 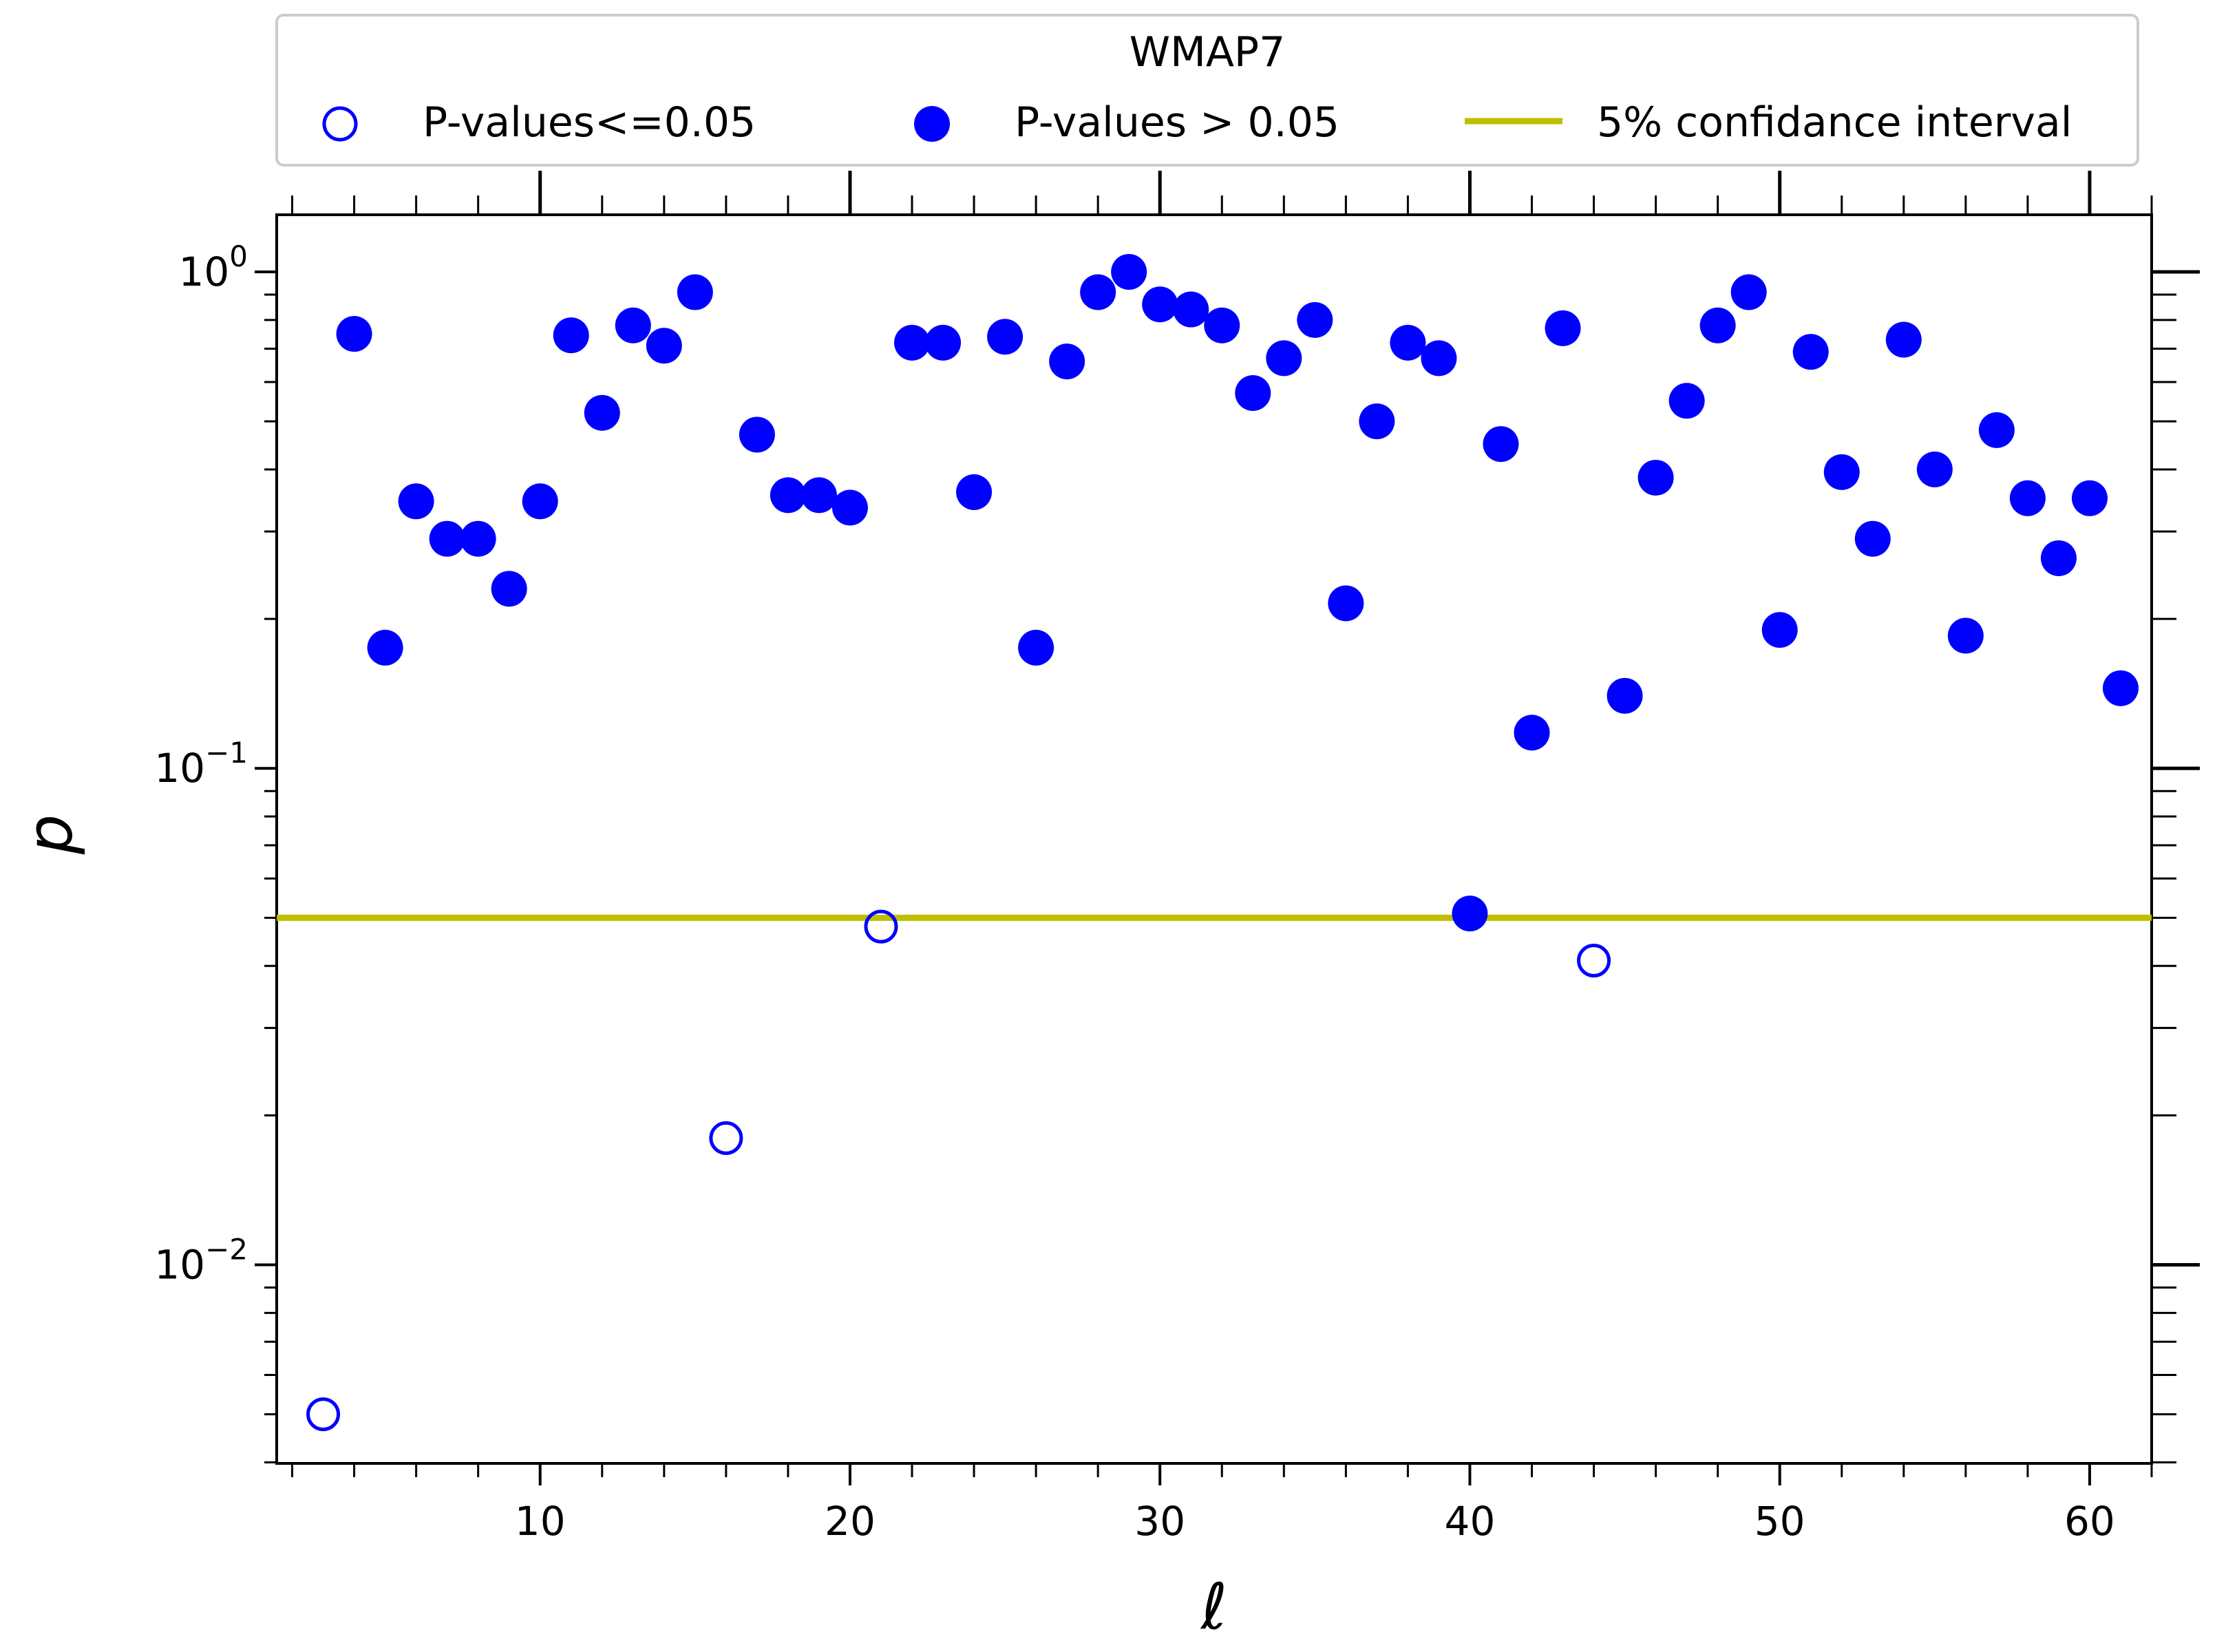 I want to click on legend-open-circle-icon, so click(x=340, y=124).